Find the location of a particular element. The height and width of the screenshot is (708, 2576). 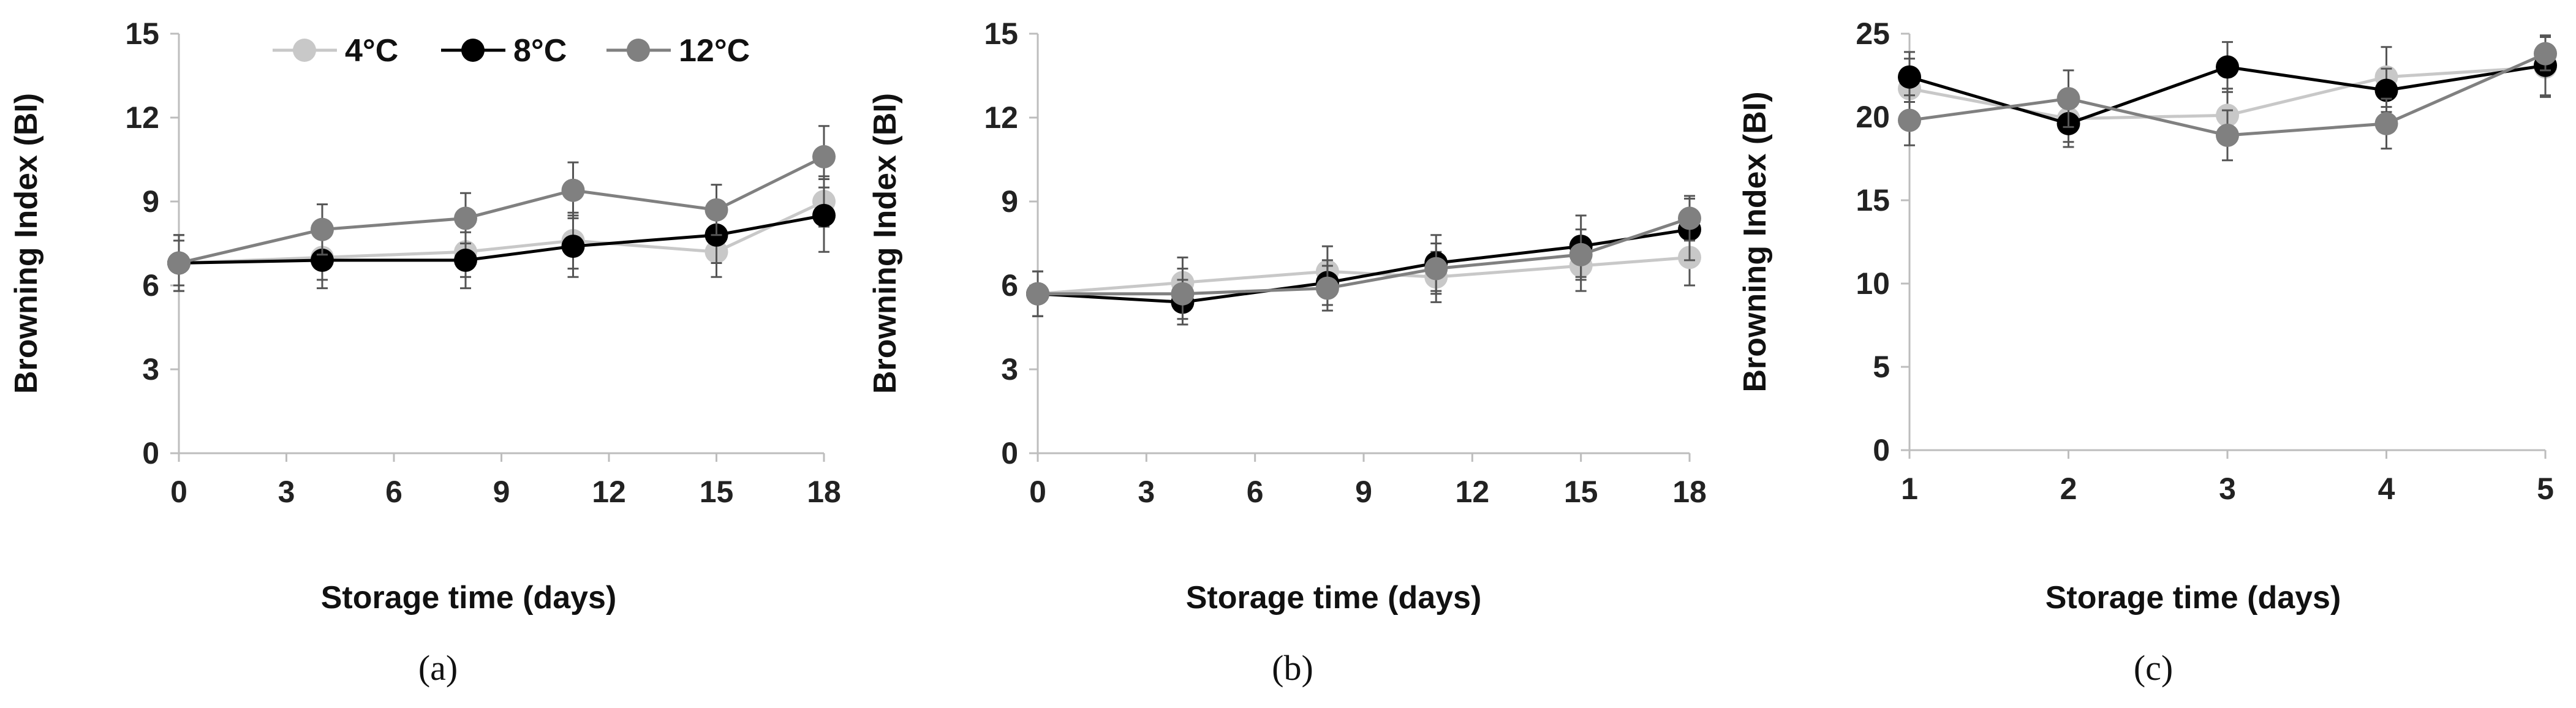

legend-label: 4°C is located at coordinates (371, 51).